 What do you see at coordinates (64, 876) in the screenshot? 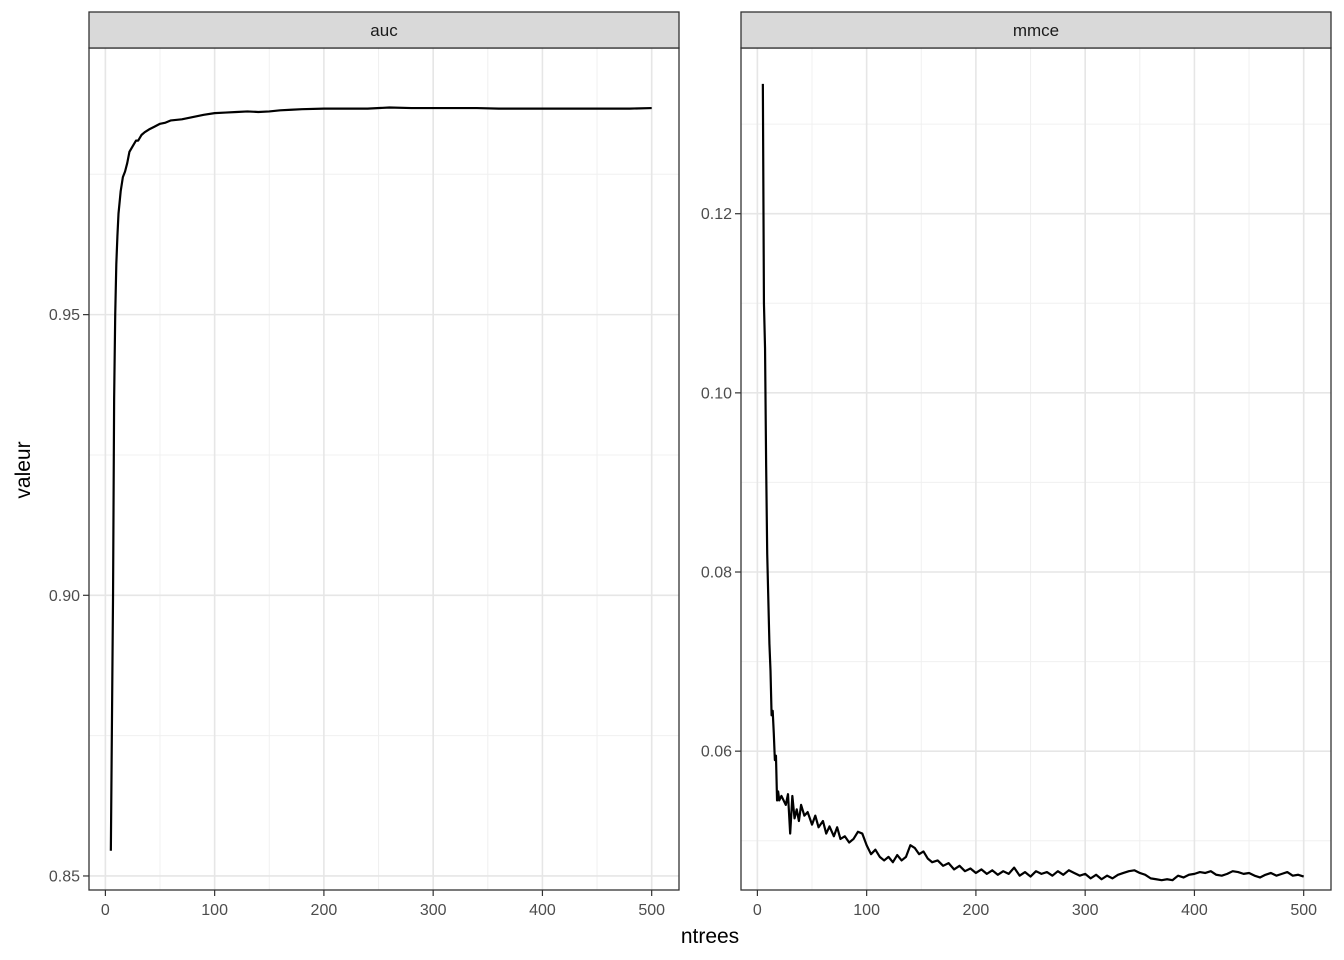
I see `y-tick-label: 0.85` at bounding box center [64, 876].